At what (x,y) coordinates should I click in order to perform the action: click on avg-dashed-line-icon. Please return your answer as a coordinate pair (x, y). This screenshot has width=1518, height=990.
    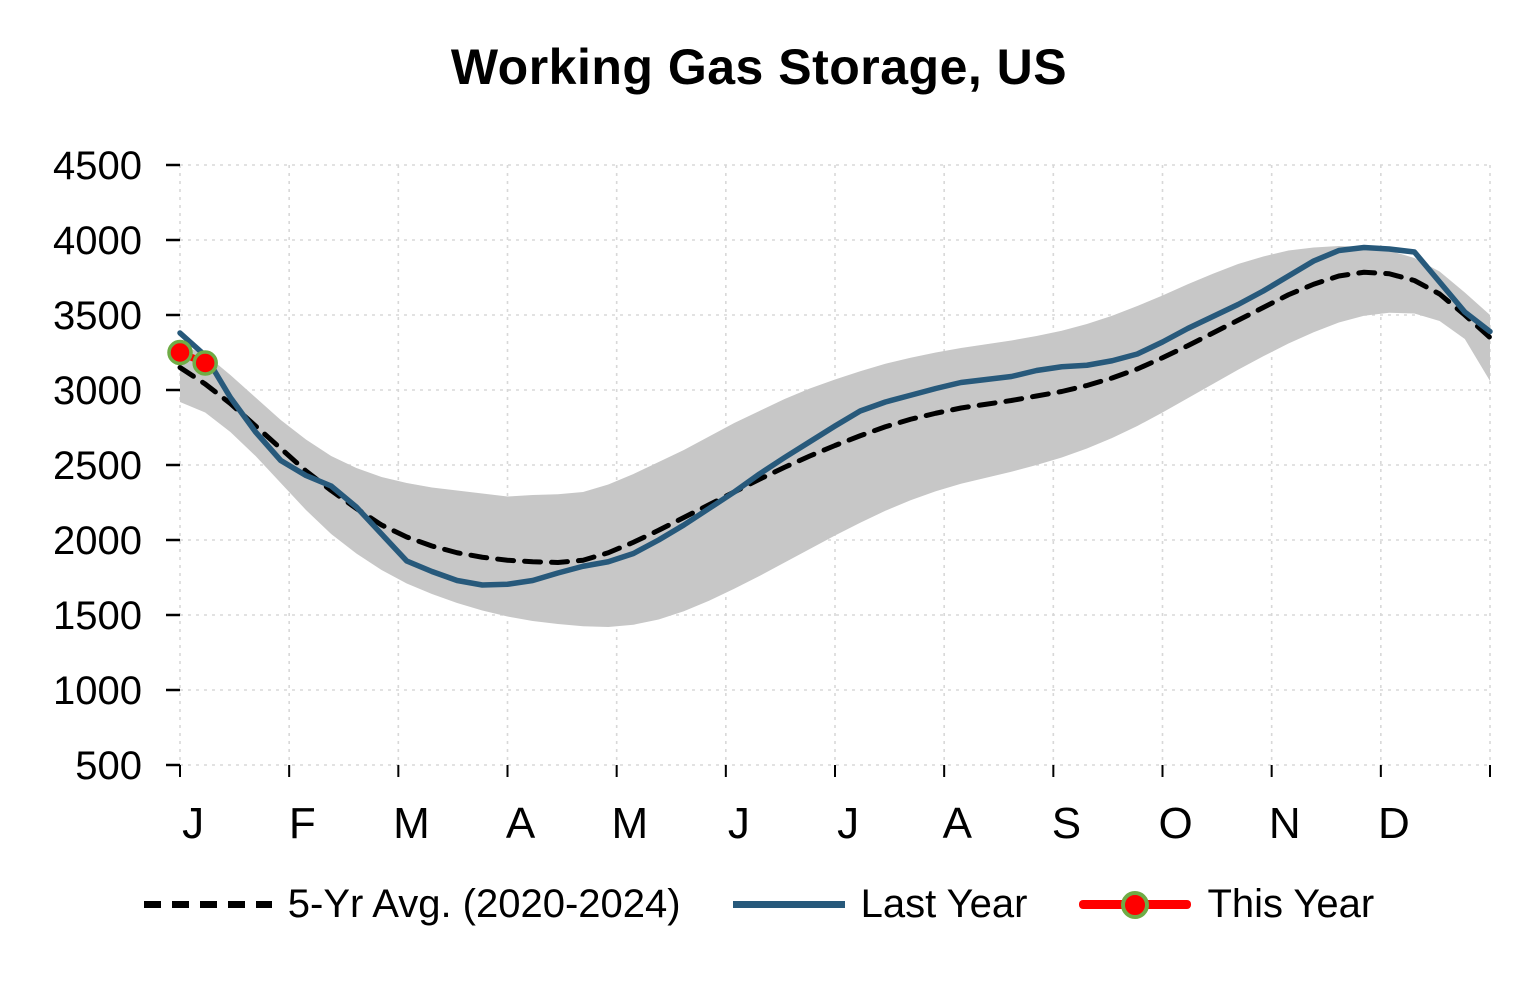
    Looking at the image, I should click on (207, 904).